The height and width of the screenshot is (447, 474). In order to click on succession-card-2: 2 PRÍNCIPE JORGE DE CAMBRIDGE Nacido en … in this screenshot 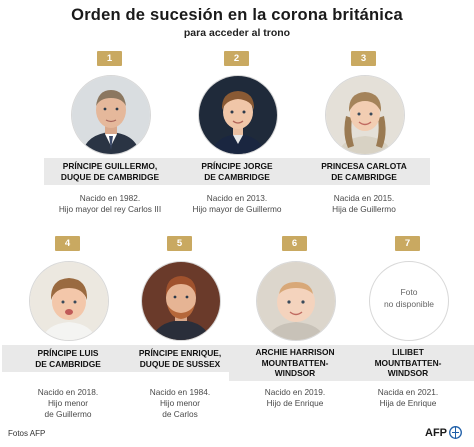, I will do `click(237, 136)`.